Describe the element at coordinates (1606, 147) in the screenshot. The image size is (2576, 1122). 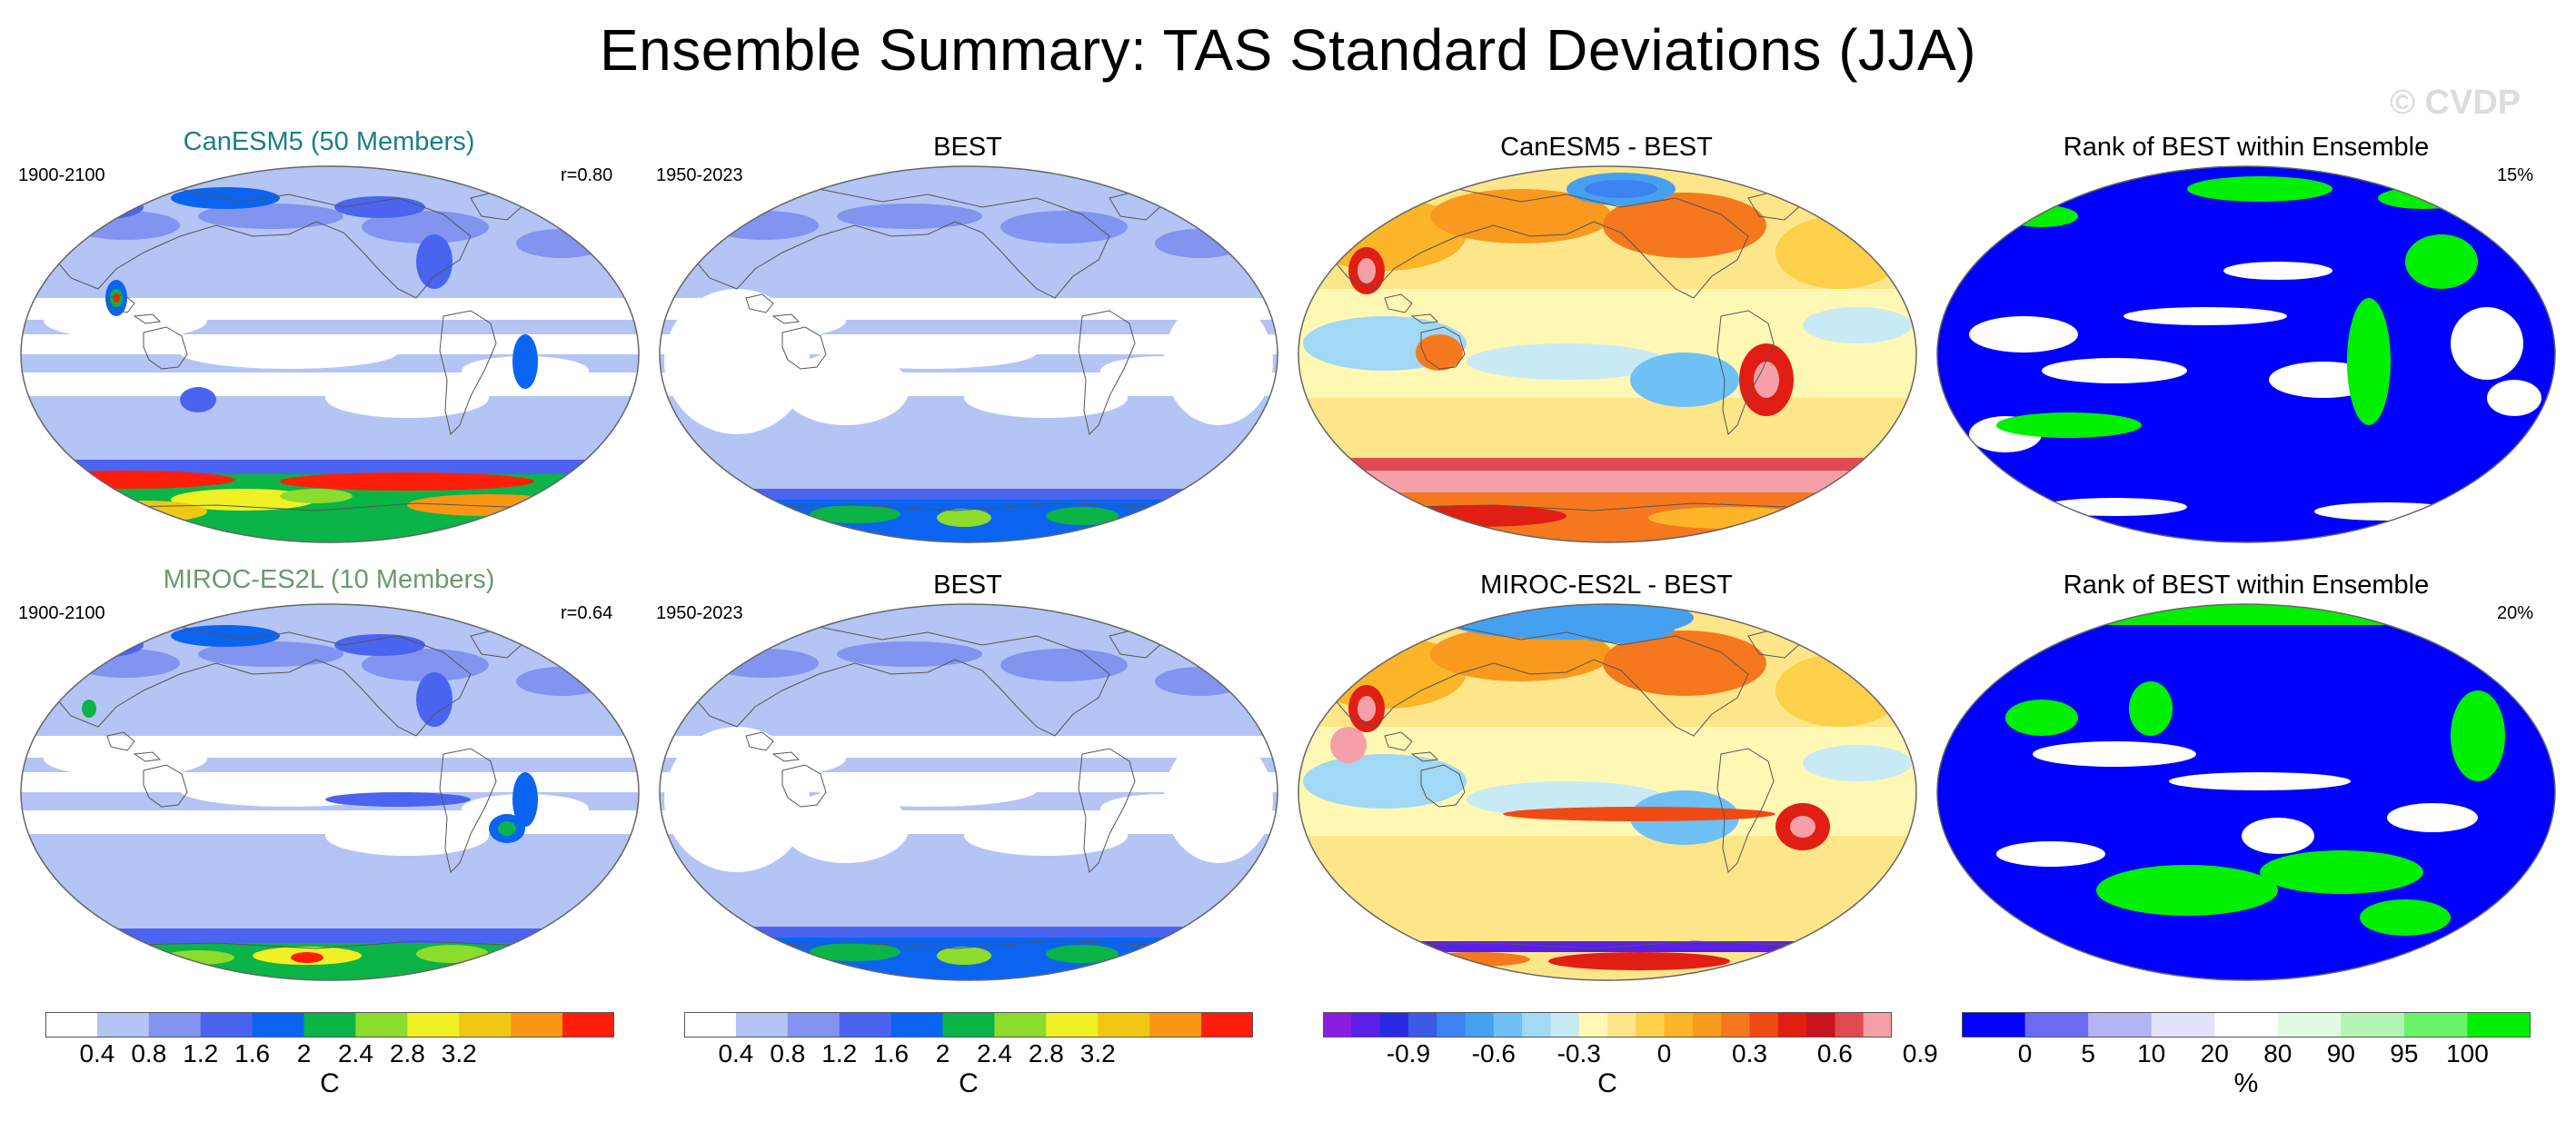
I see `panel-title-diff-1: CanESM5 - BEST` at that location.